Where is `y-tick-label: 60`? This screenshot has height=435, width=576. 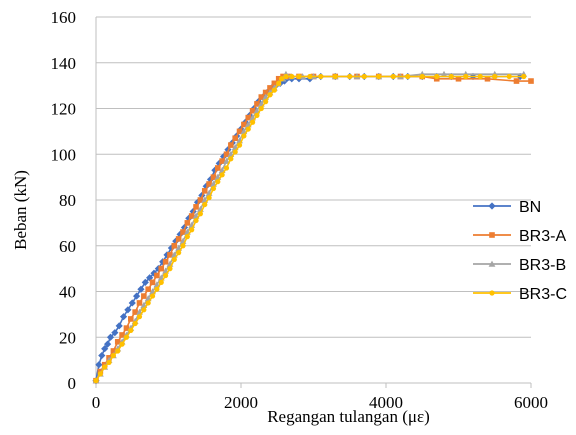 y-tick-label: 60 is located at coordinates (67, 246).